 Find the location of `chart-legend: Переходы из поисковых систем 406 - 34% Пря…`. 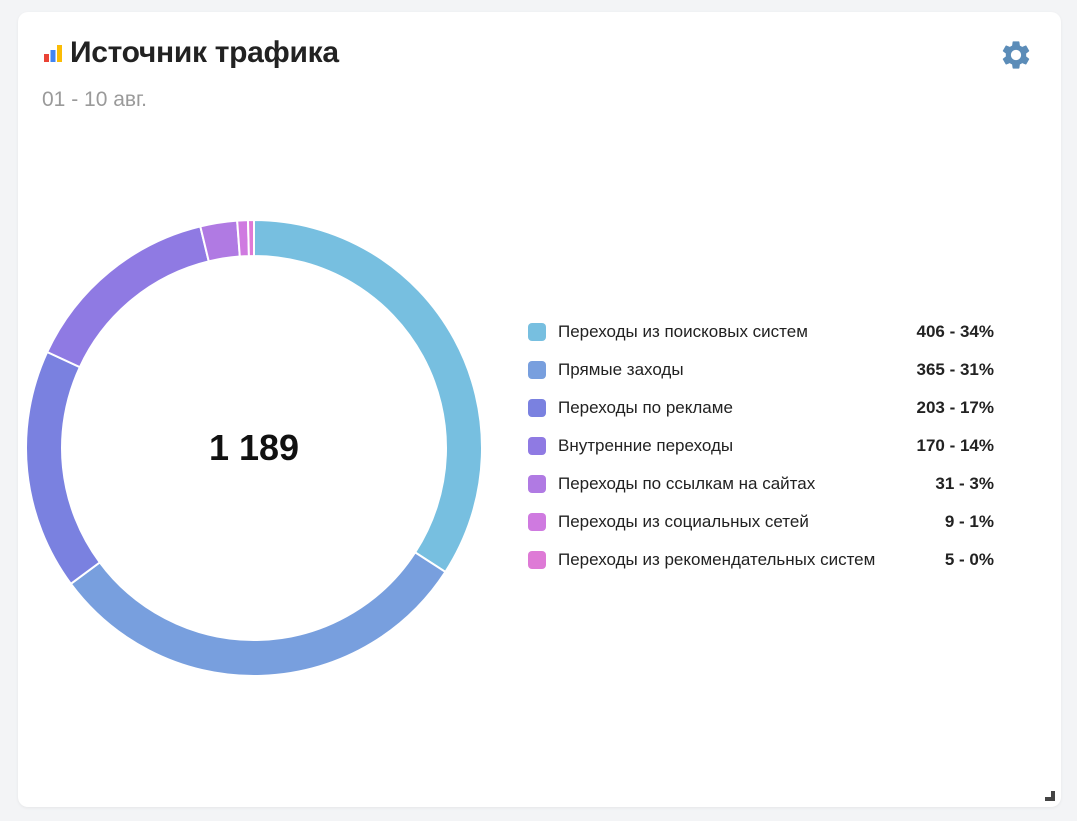

chart-legend: Переходы из поисковых систем 406 - 34% Пря… is located at coordinates (761, 446).